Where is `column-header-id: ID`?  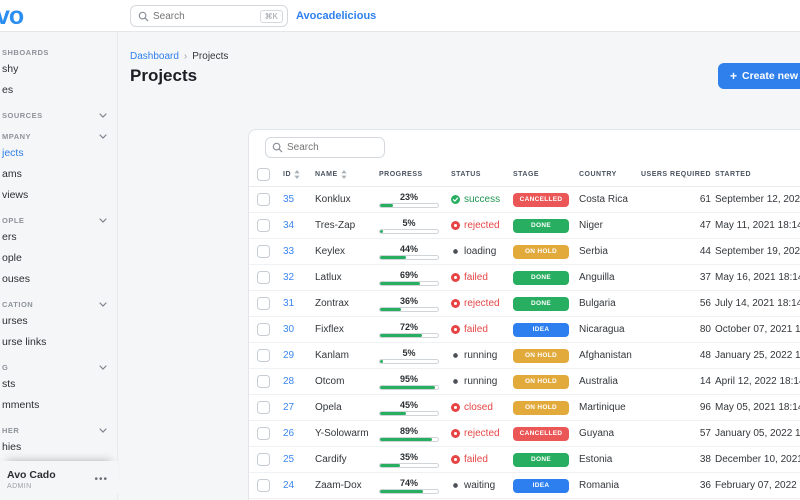
column-header-id: ID is located at coordinates (299, 174).